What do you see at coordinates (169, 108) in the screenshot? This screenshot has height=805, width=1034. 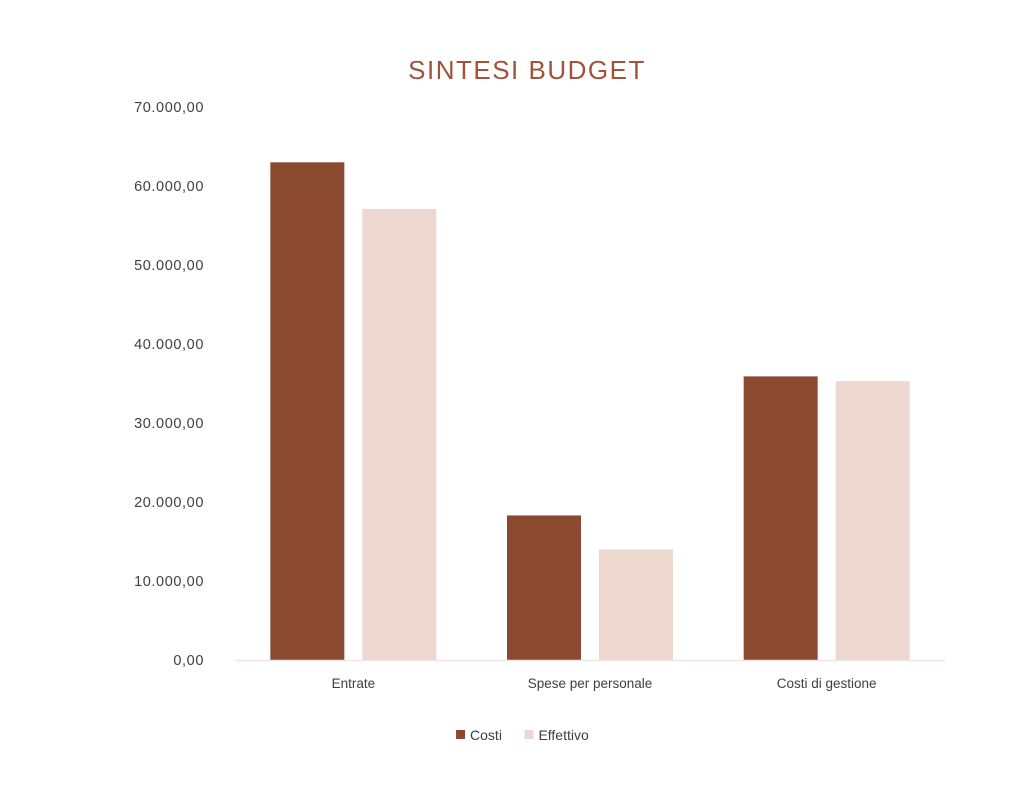 I see `y-tick-label: 70.000,00` at bounding box center [169, 108].